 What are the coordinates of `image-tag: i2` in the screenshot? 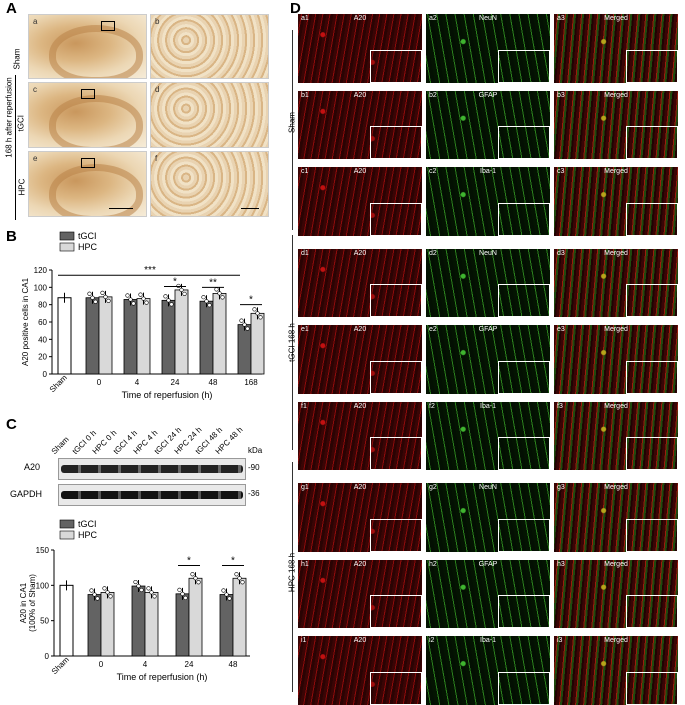 It's located at (432, 640).